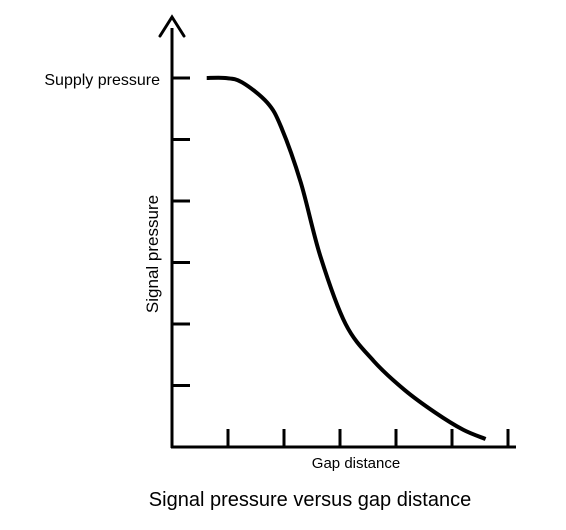  What do you see at coordinates (181, 231) in the screenshot?
I see `y-ticks` at bounding box center [181, 231].